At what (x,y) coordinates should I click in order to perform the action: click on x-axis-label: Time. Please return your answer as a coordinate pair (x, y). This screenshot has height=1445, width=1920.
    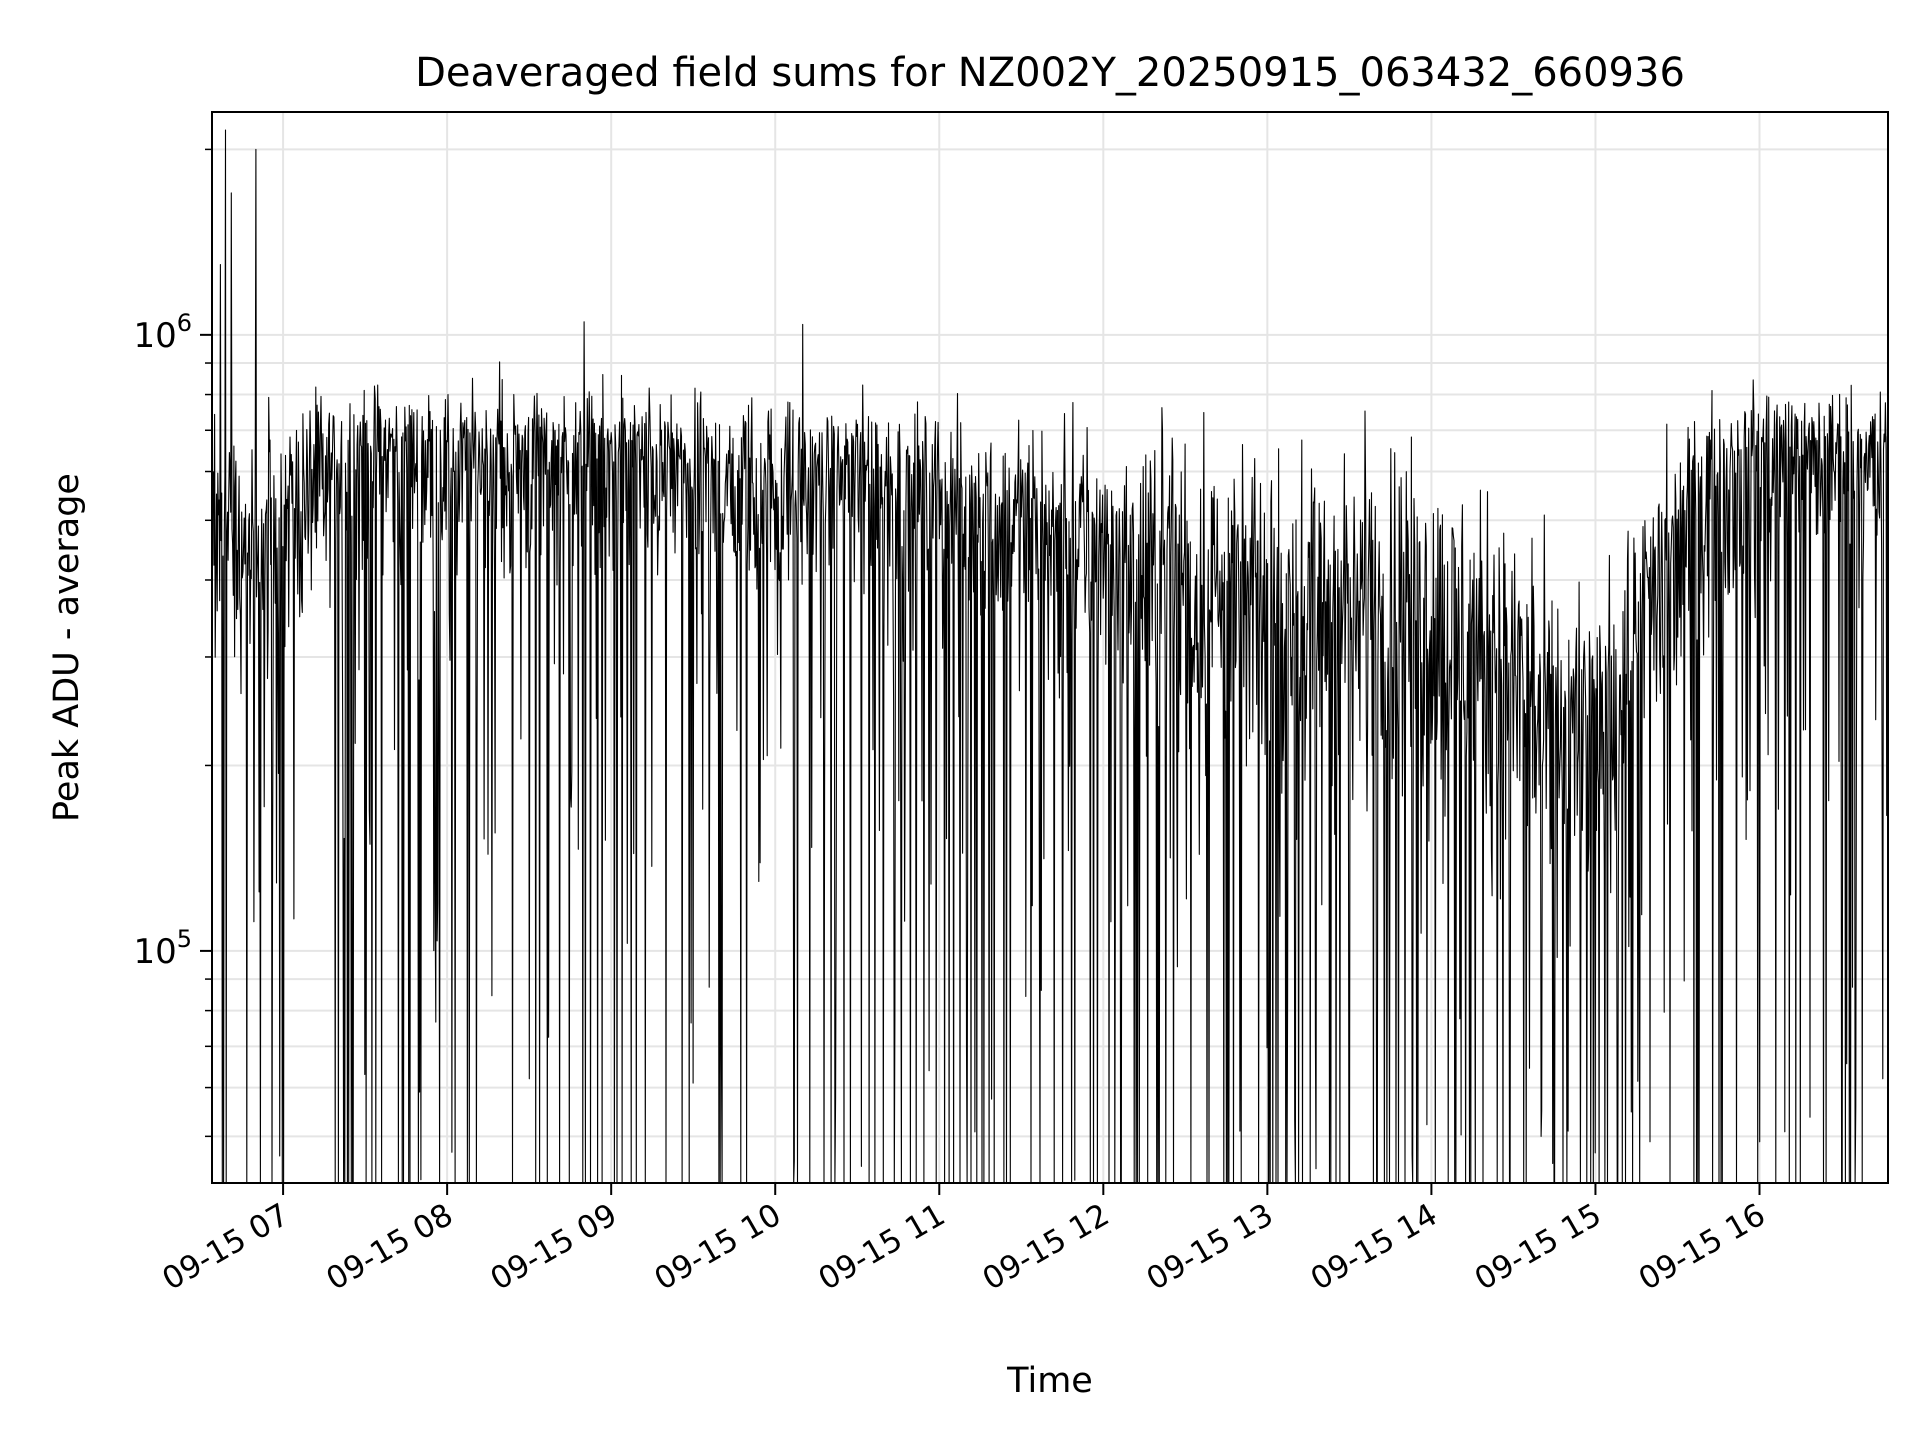
    Looking at the image, I should click on (1049, 1381).